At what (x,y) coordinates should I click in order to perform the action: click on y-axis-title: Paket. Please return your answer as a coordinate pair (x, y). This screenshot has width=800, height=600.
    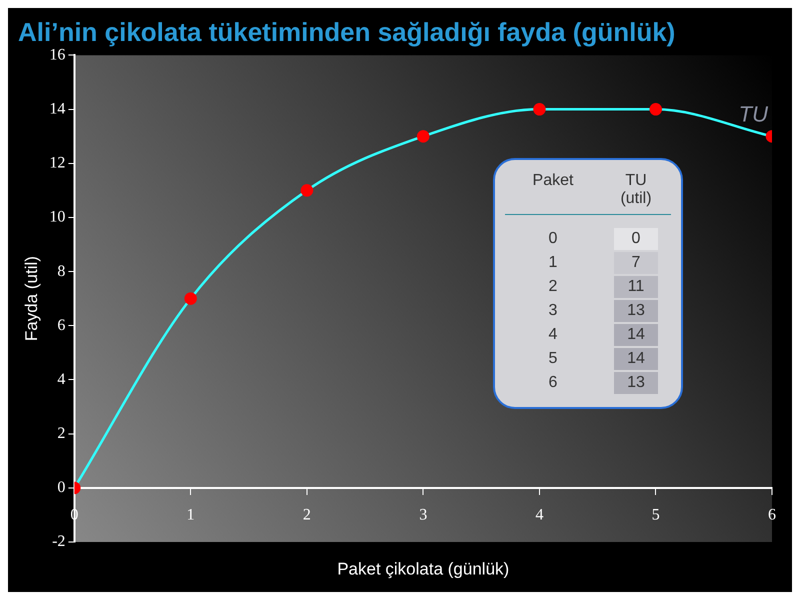
    Looking at the image, I should click on (553, 181).